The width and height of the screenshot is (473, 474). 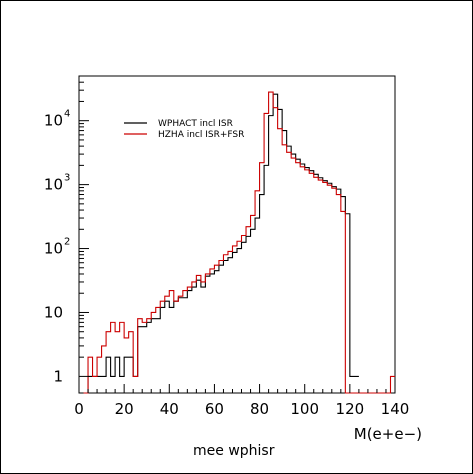 I want to click on x-axis: 0 20 40 60 80 100 120 140, so click(x=241, y=401).